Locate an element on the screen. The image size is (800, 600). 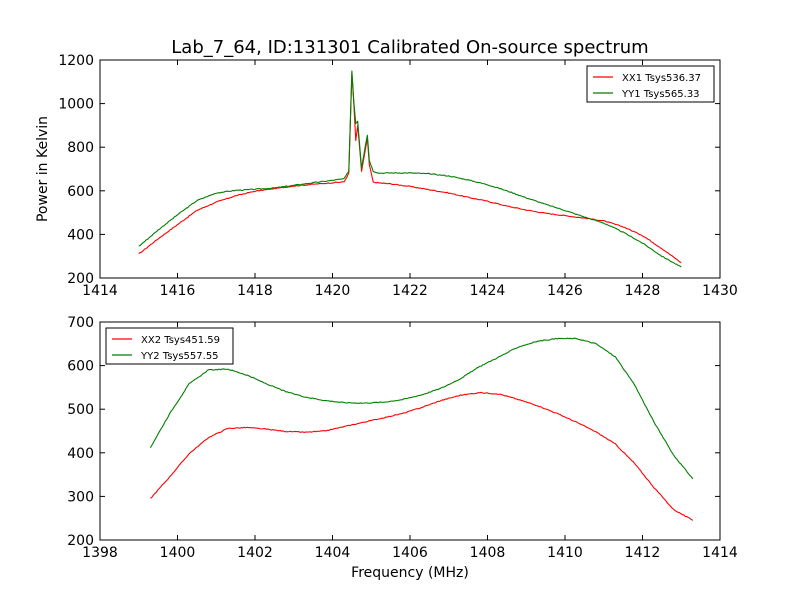
y-tick-label: 500 is located at coordinates (80, 410).